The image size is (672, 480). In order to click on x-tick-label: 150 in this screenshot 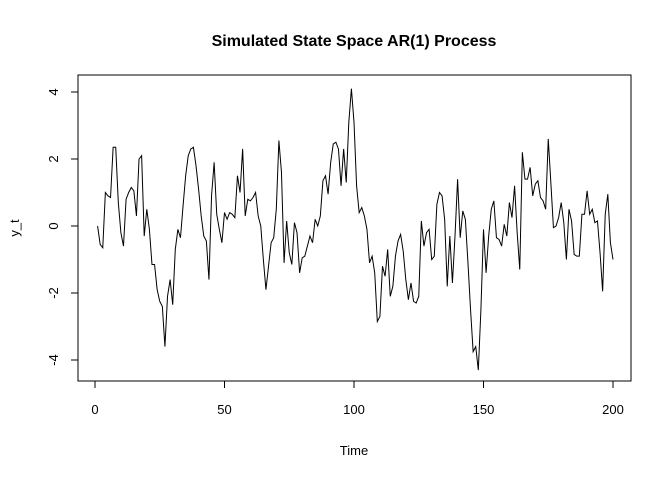, I will do `click(484, 409)`.